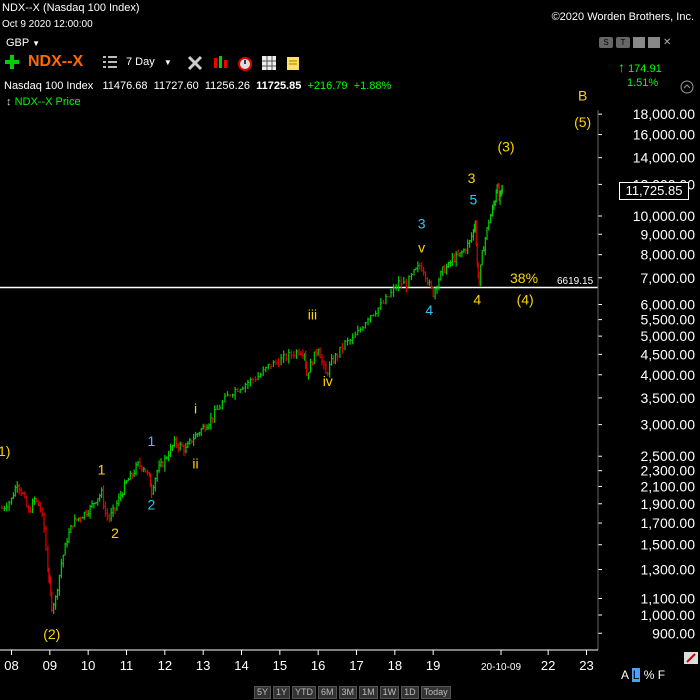 The height and width of the screenshot is (700, 700). I want to click on side-change: ↑ 174.91 1.51%, so click(640, 75).